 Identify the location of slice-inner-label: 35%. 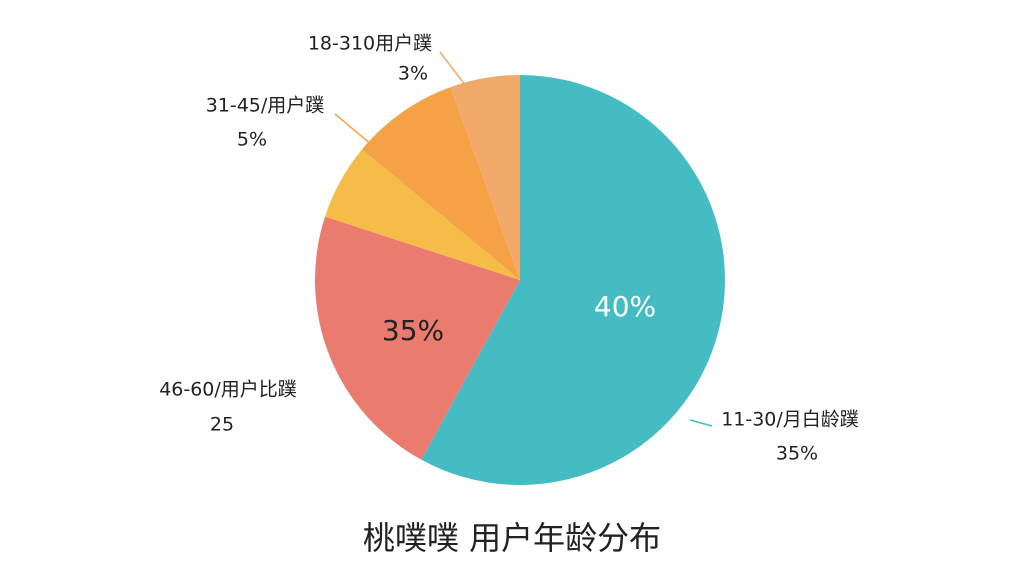
(413, 330).